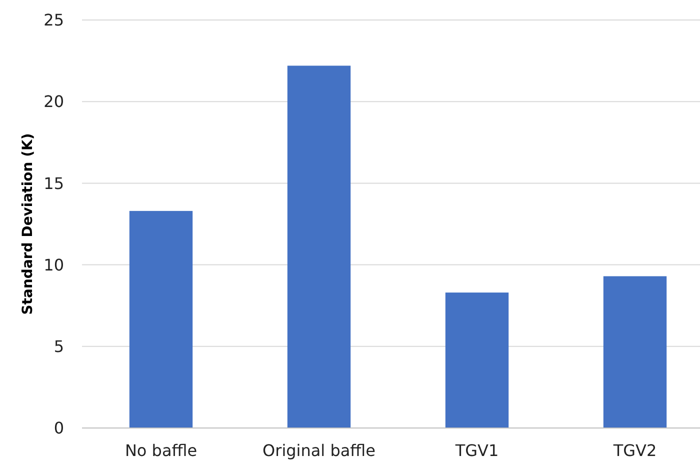 This screenshot has width=700, height=466. What do you see at coordinates (59, 428) in the screenshot?
I see `y-tick-label: 0` at bounding box center [59, 428].